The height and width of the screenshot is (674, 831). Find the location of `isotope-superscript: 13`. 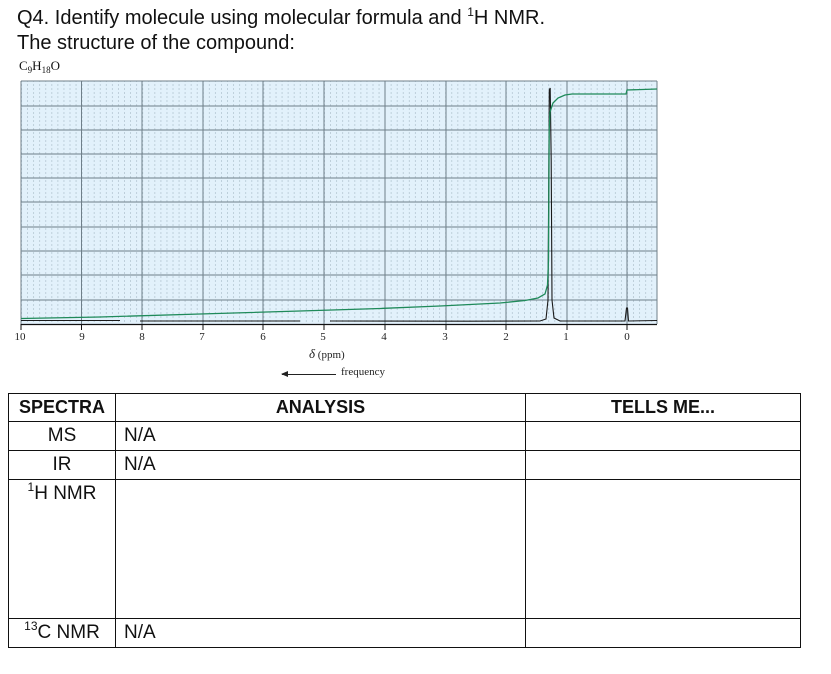

isotope-superscript: 13 is located at coordinates (31, 626).